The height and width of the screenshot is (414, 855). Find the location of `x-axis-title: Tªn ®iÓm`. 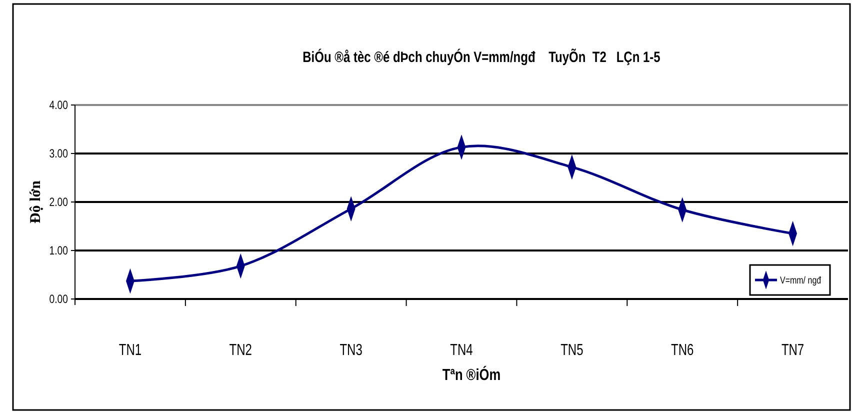

x-axis-title: Tªn ®iÓm is located at coordinates (471, 375).